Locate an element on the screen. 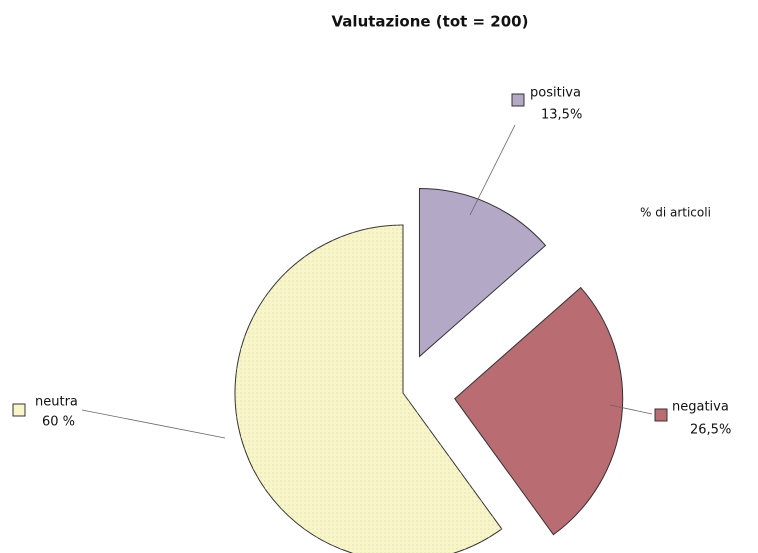 Image resolution: width=758 pixels, height=553 pixels. chart-title: Valutazione (tot = 200) is located at coordinates (430, 22).